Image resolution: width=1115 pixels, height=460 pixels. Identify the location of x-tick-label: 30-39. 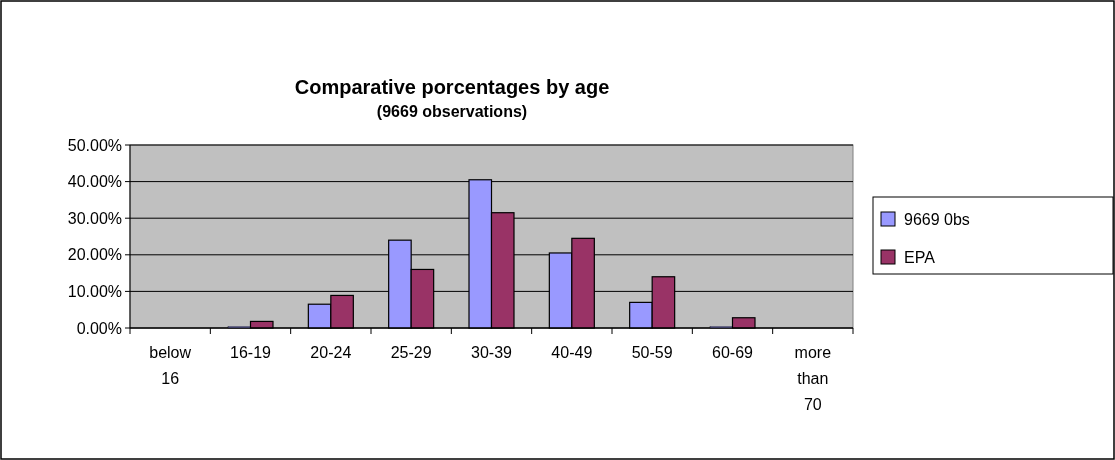
(492, 352).